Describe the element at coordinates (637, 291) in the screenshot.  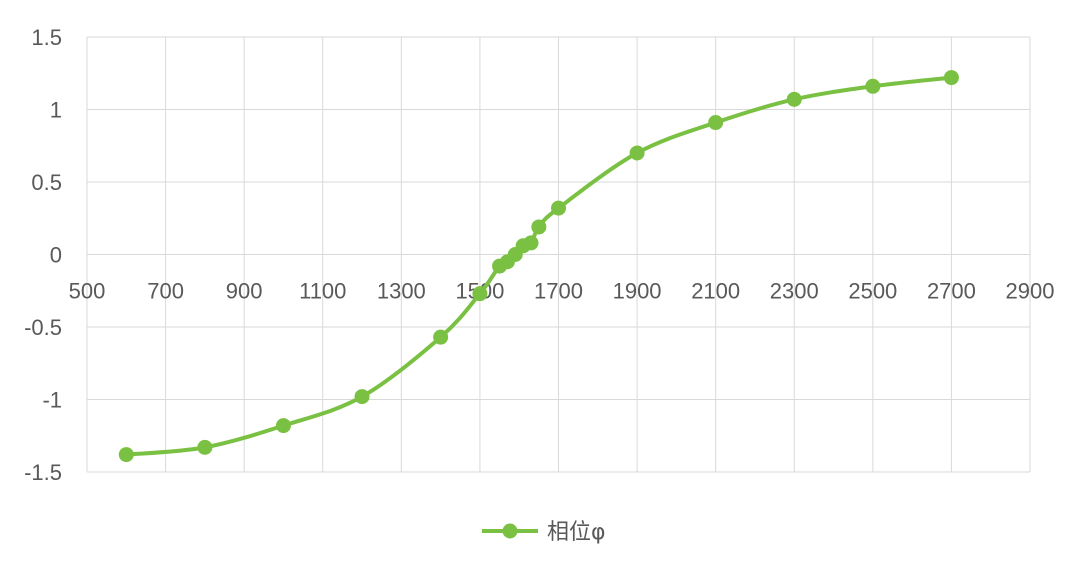
I see `x-tick-label: 1900` at that location.